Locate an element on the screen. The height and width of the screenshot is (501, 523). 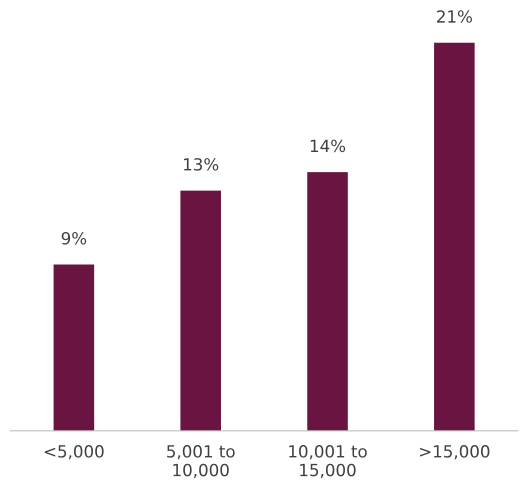
data-label: 13% is located at coordinates (201, 164).